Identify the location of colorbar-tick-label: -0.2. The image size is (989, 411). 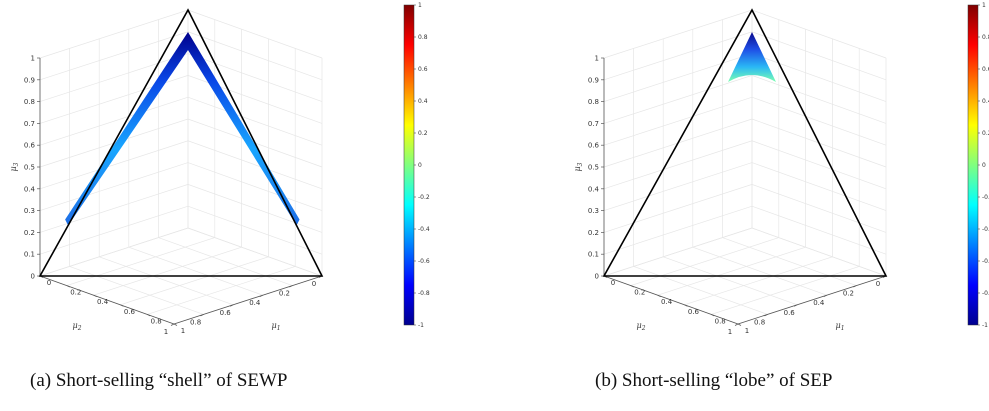
(424, 197).